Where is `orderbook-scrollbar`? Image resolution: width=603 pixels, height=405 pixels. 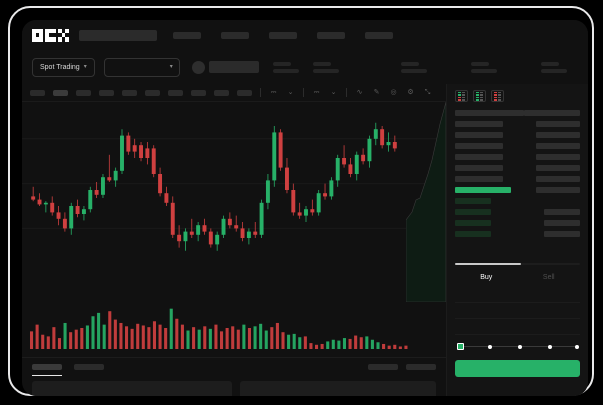
orderbook-scrollbar is located at coordinates (517, 264).